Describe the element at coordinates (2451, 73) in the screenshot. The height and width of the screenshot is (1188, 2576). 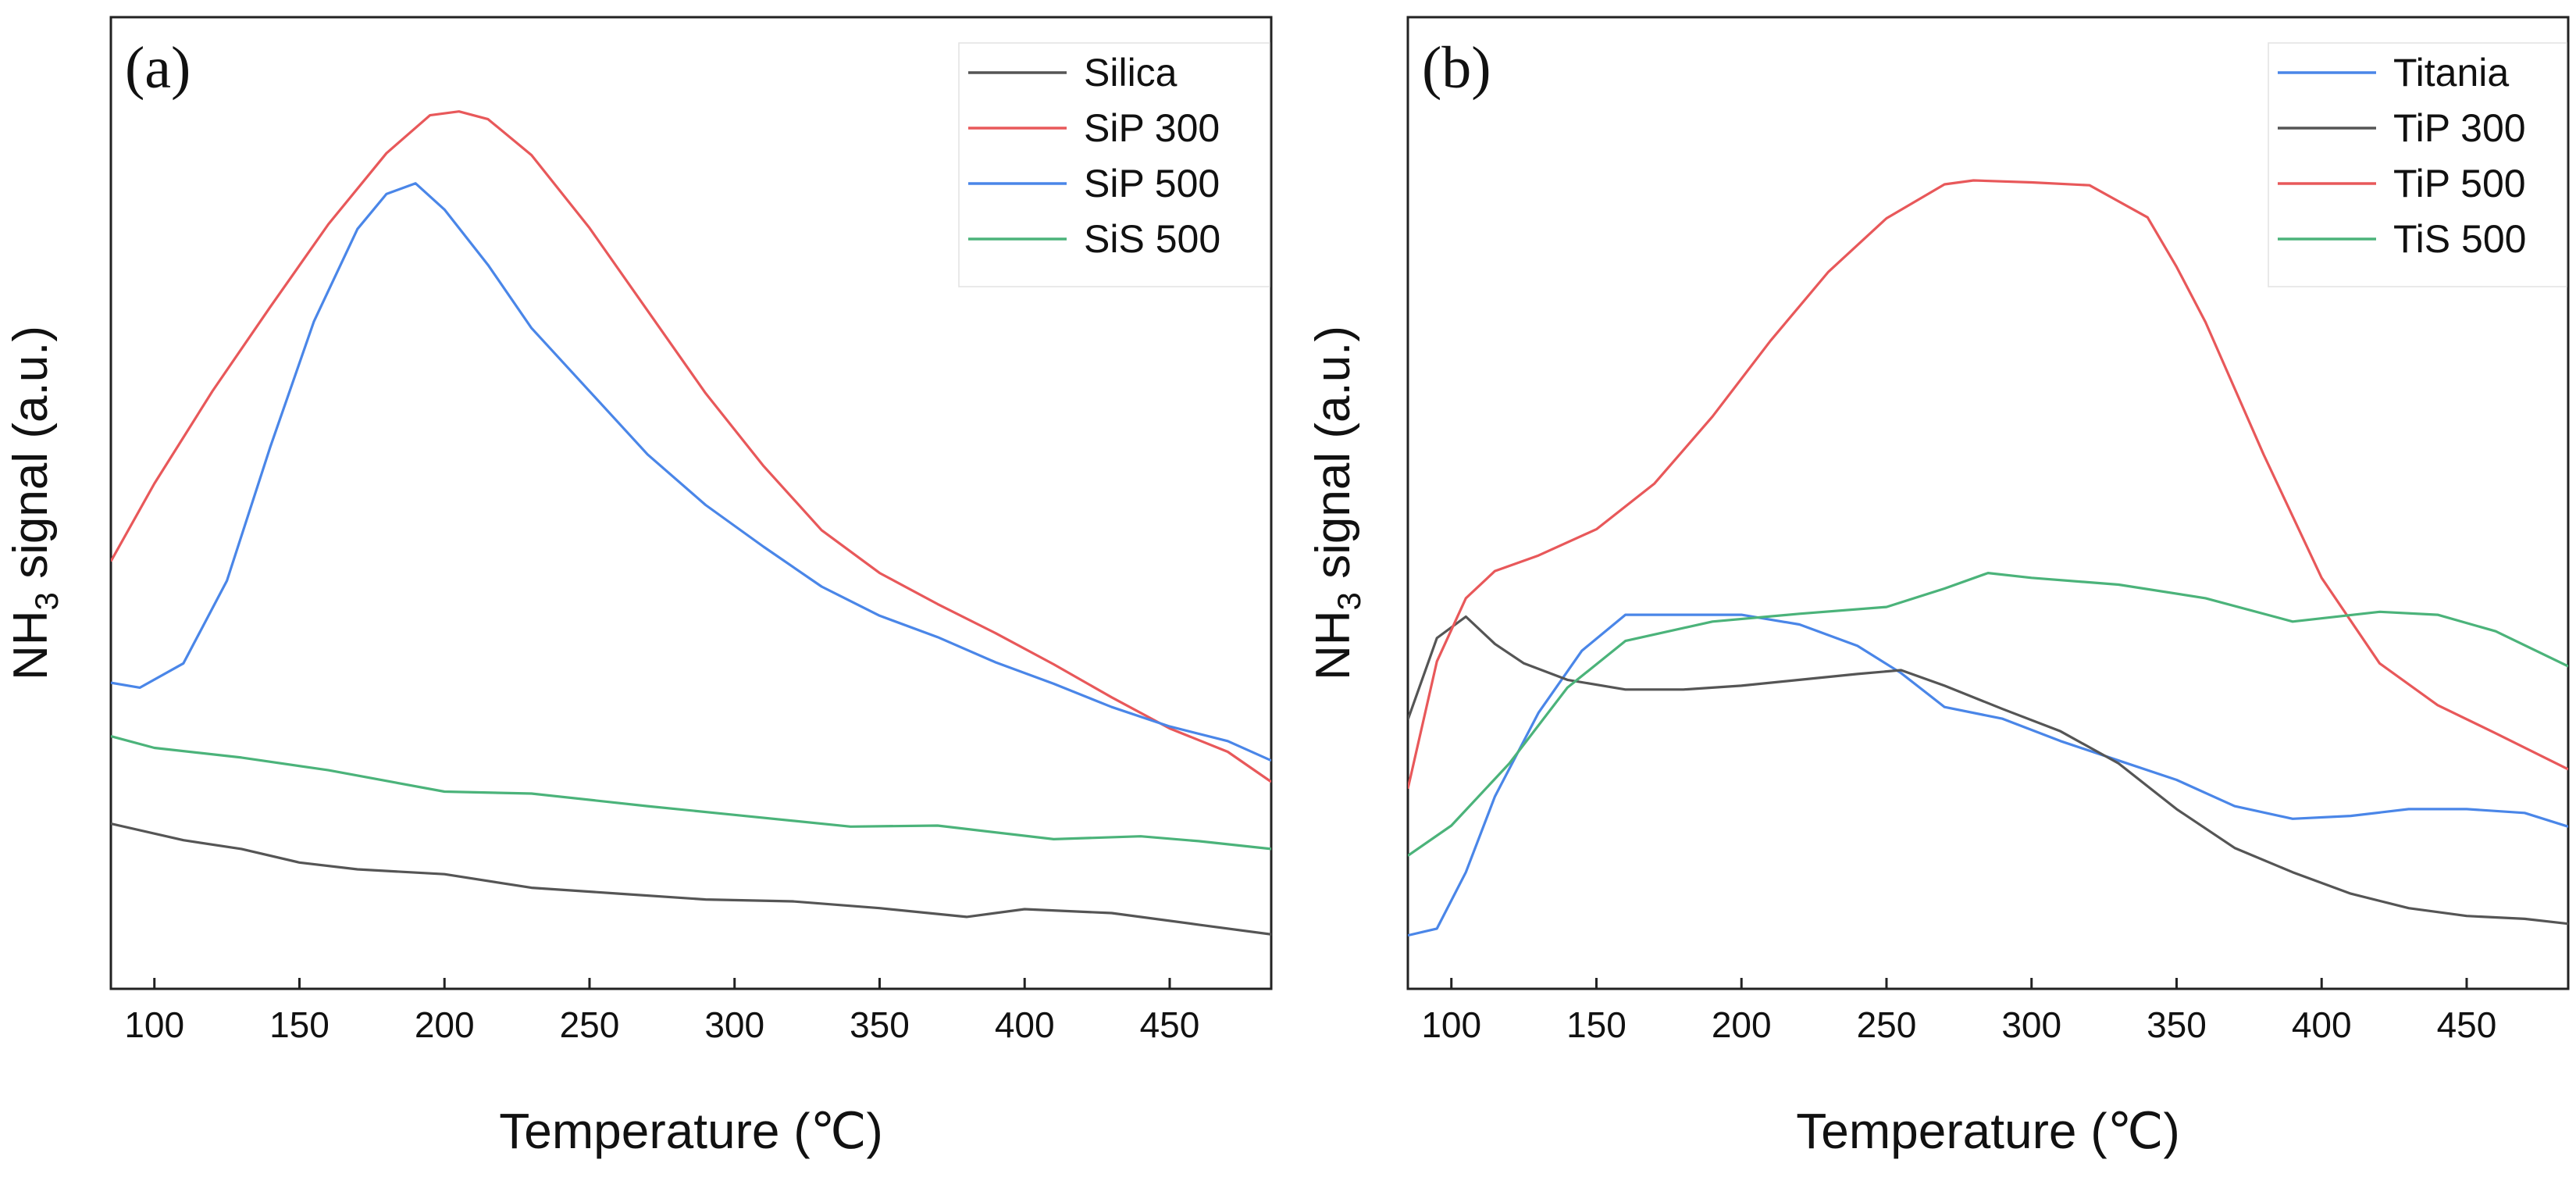
I see `legend-label: Titania` at that location.